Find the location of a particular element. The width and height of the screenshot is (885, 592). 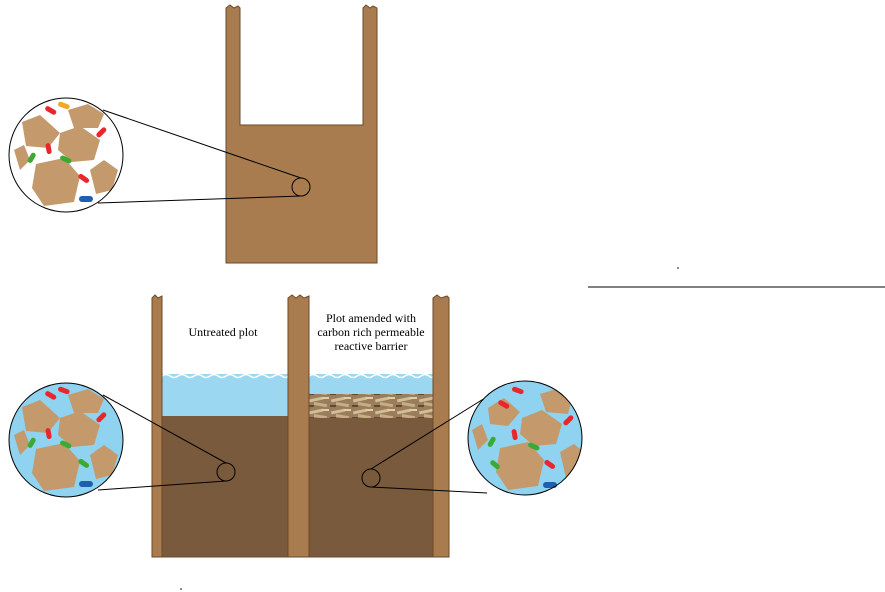

amended-plot-label-line3: reactive barrier is located at coordinates (371, 346).